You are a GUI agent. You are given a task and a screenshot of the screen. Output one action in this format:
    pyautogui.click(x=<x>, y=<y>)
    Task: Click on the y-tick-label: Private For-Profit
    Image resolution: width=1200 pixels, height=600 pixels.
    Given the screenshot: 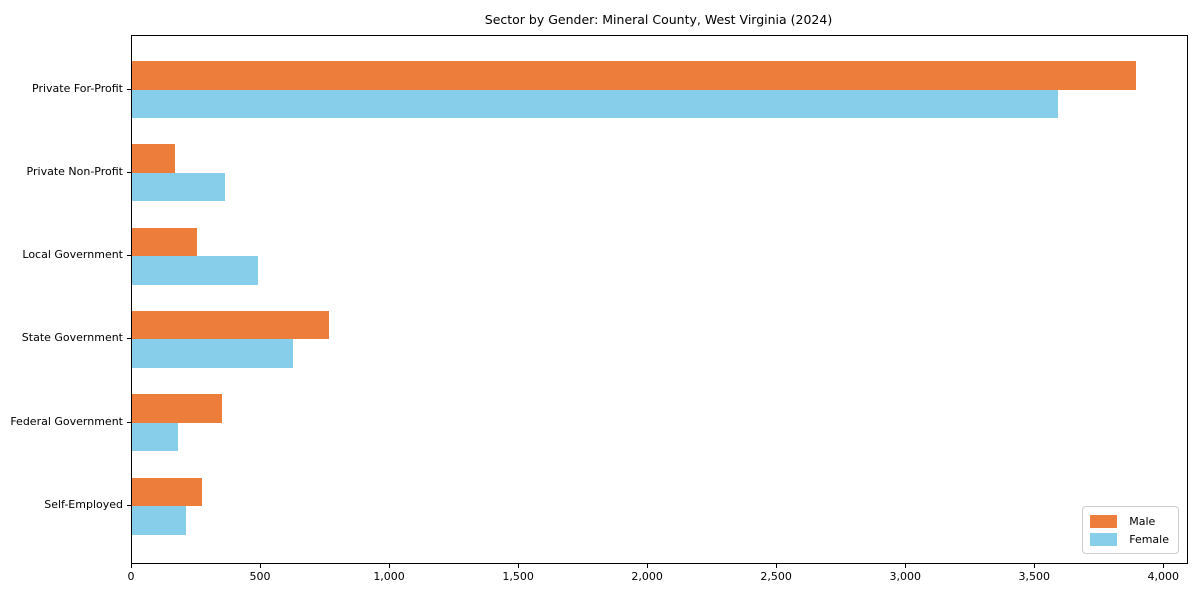 What is the action you would take?
    pyautogui.click(x=77, y=88)
    